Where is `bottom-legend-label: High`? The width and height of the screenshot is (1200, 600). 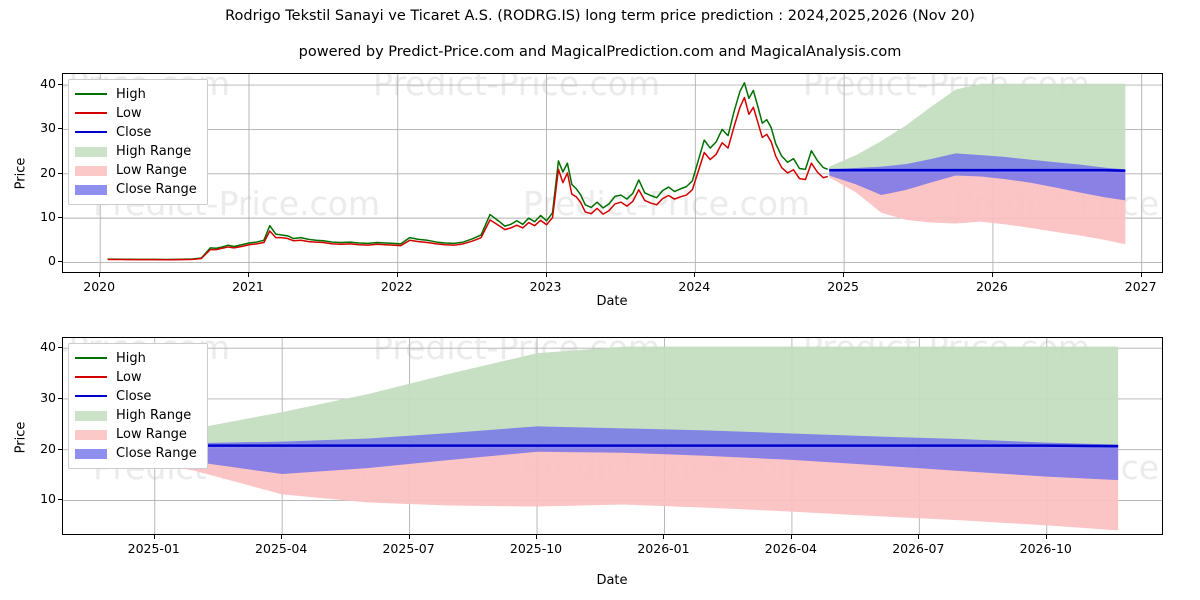 bottom-legend-label: High is located at coordinates (131, 358).